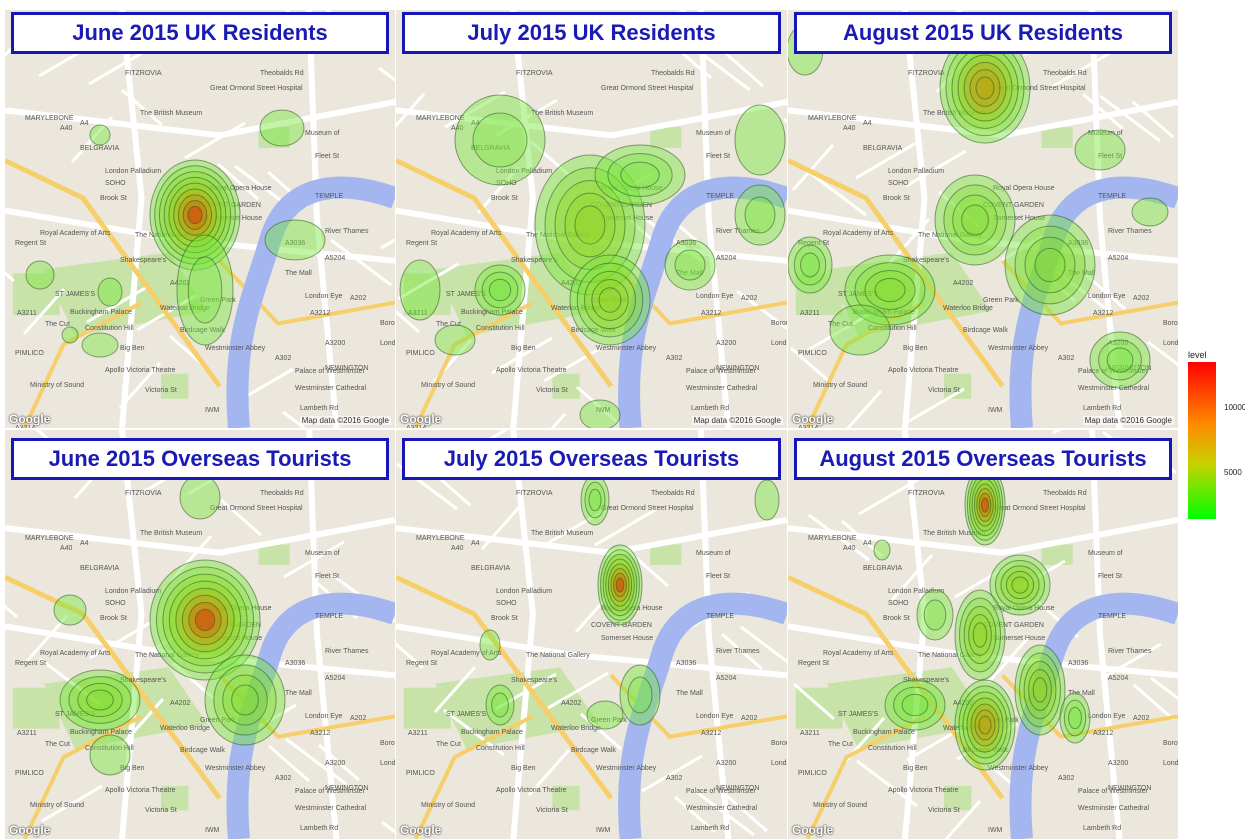  What do you see at coordinates (531, 790) in the screenshot?
I see `map-label: Apollo Victoria Theatre` at bounding box center [531, 790].